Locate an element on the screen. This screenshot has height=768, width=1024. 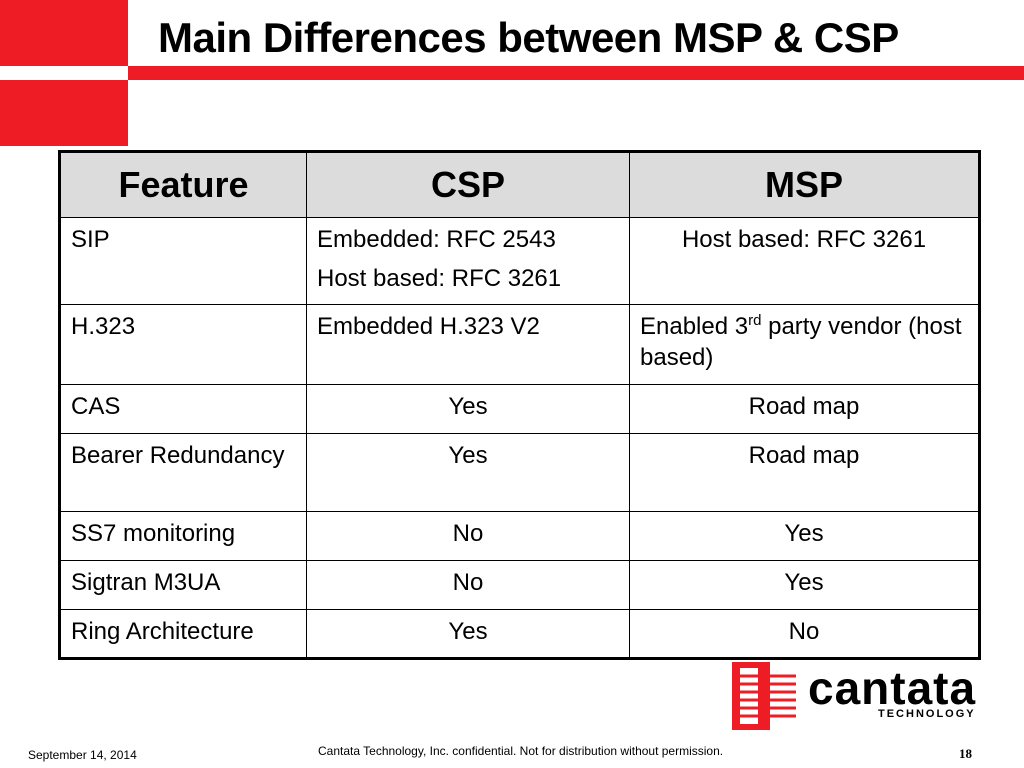
cell-msp: Enabled 3rd party vendor (host based) is located at coordinates (804, 344).